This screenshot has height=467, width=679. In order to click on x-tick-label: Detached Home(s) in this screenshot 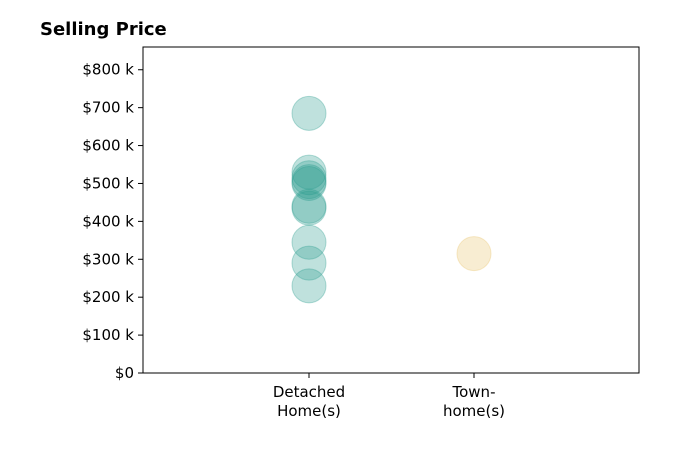, I will do `click(309, 401)`.